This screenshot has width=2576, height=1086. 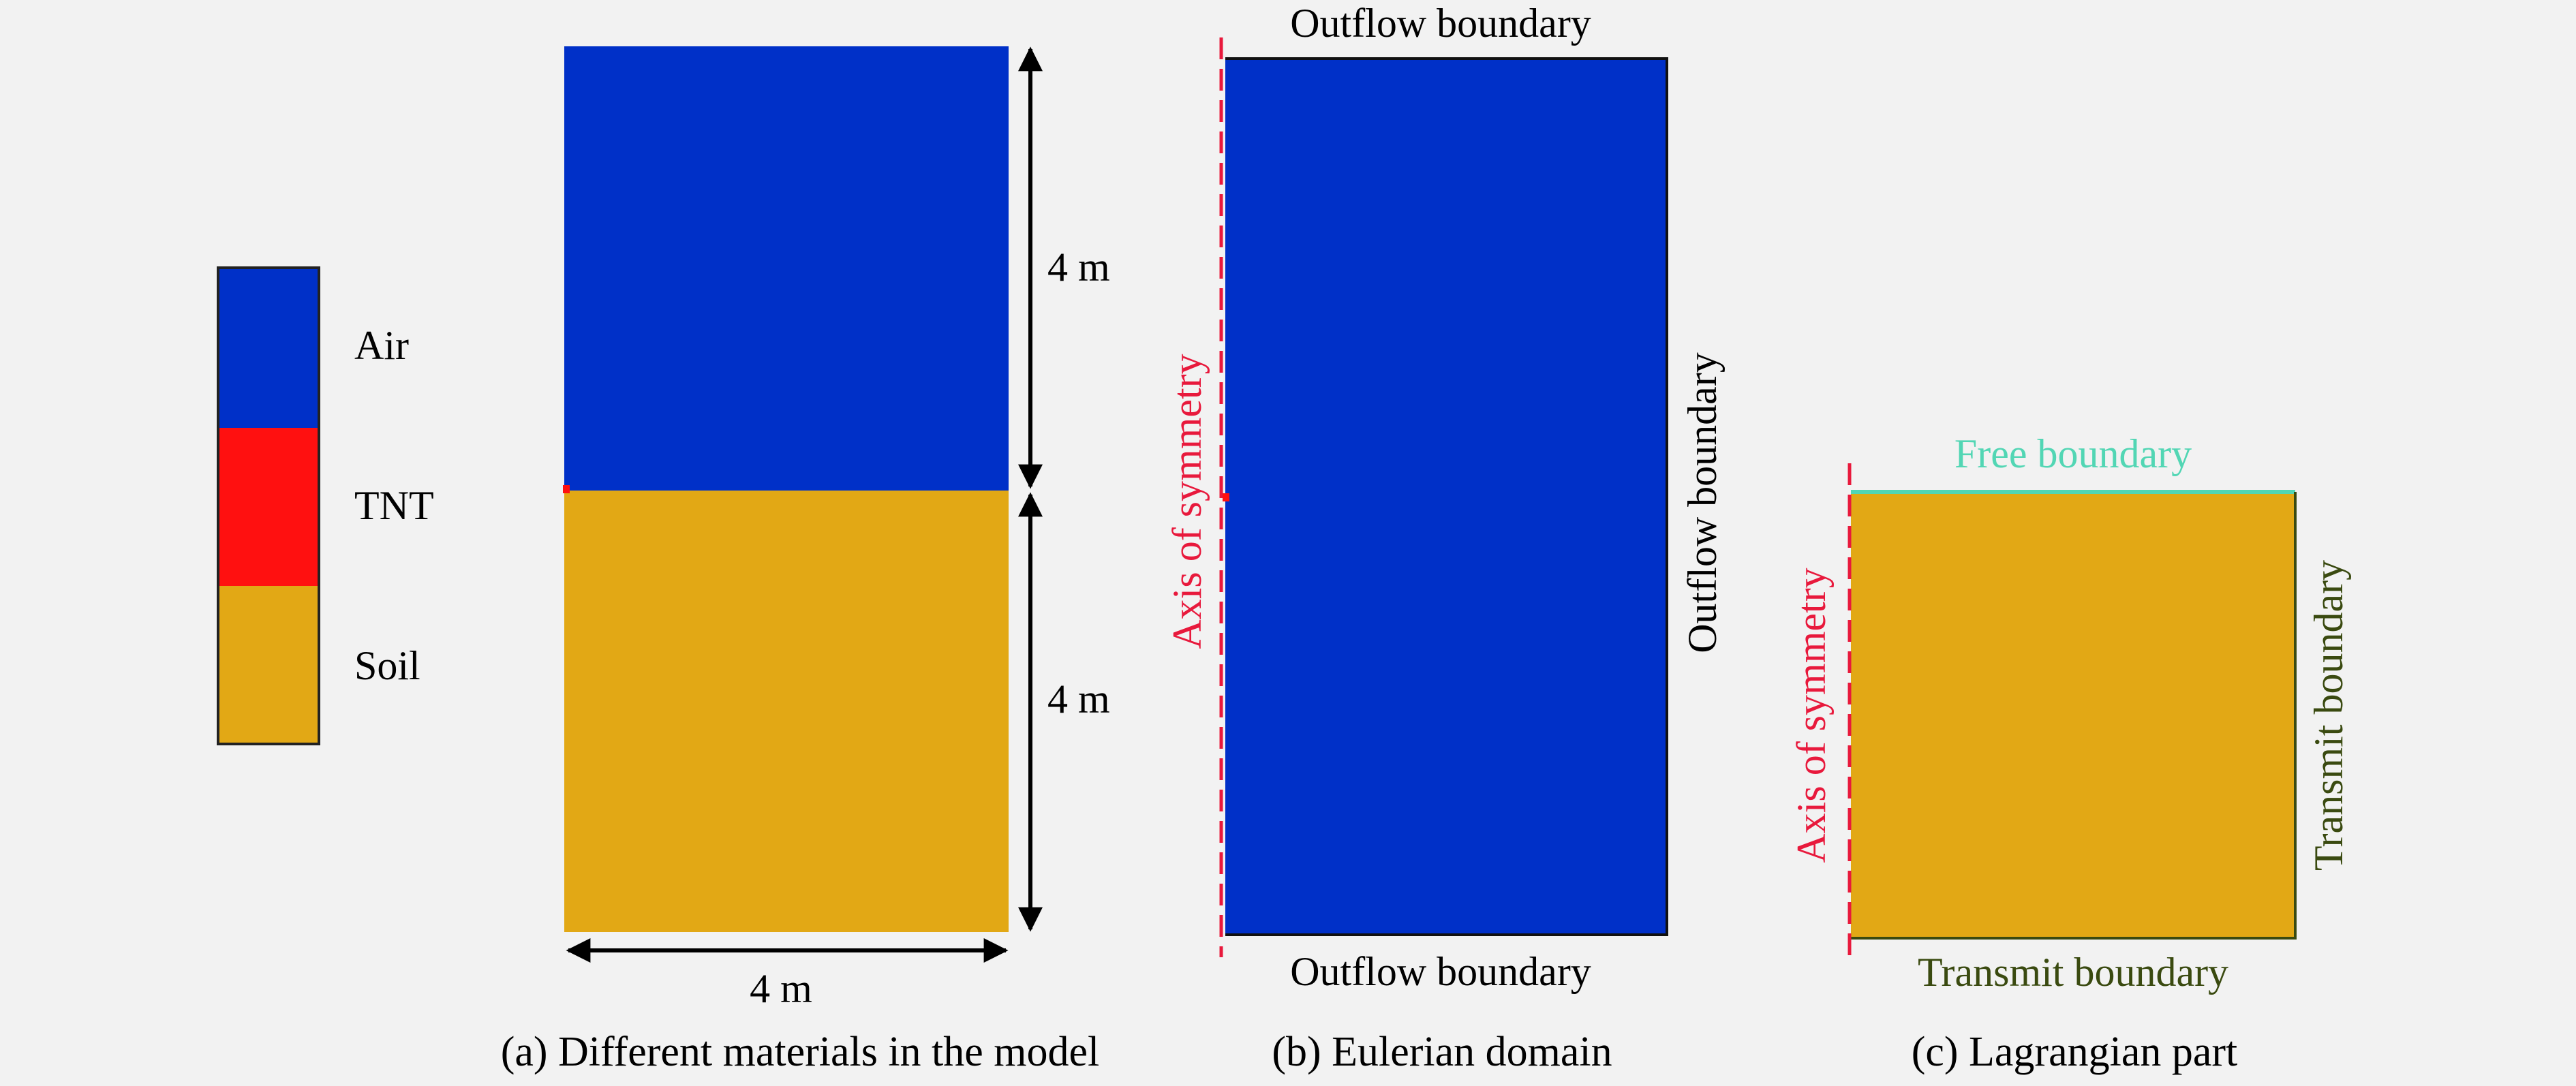 I want to click on dimension-label-width: 4 m, so click(x=781, y=988).